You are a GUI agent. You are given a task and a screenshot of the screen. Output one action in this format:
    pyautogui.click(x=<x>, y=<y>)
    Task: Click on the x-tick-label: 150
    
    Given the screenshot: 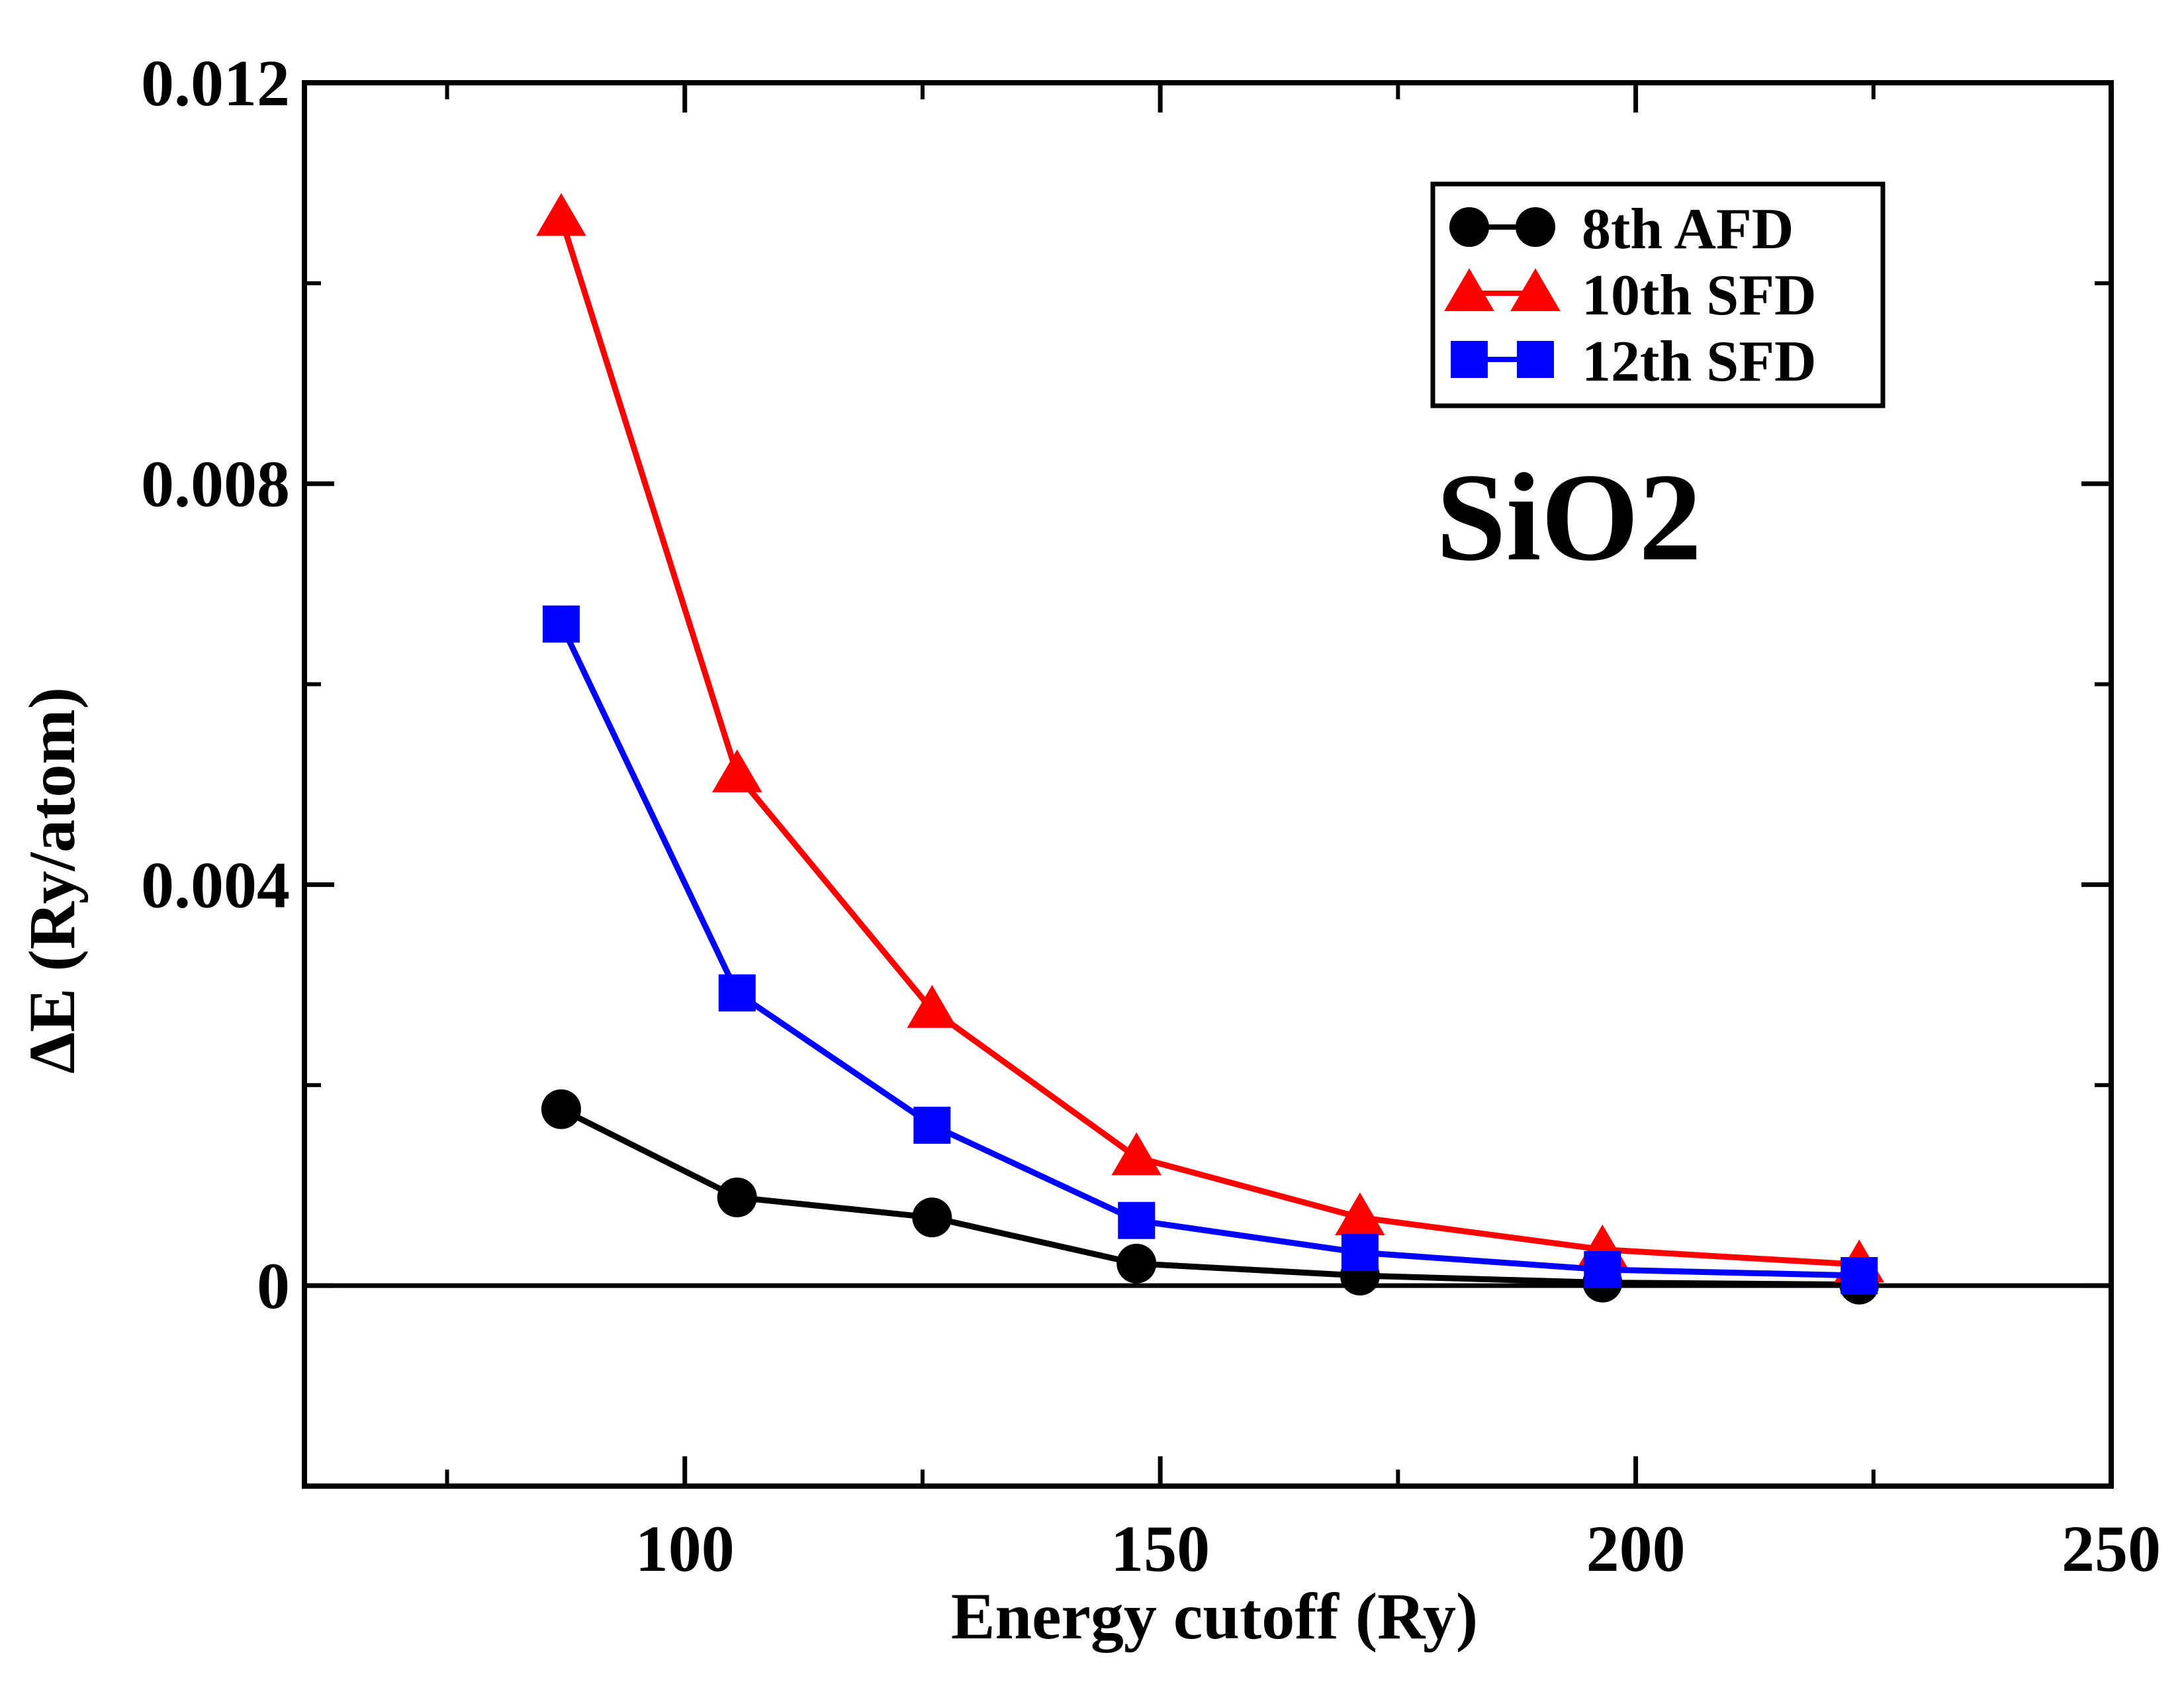 What is the action you would take?
    pyautogui.click(x=1160, y=1548)
    